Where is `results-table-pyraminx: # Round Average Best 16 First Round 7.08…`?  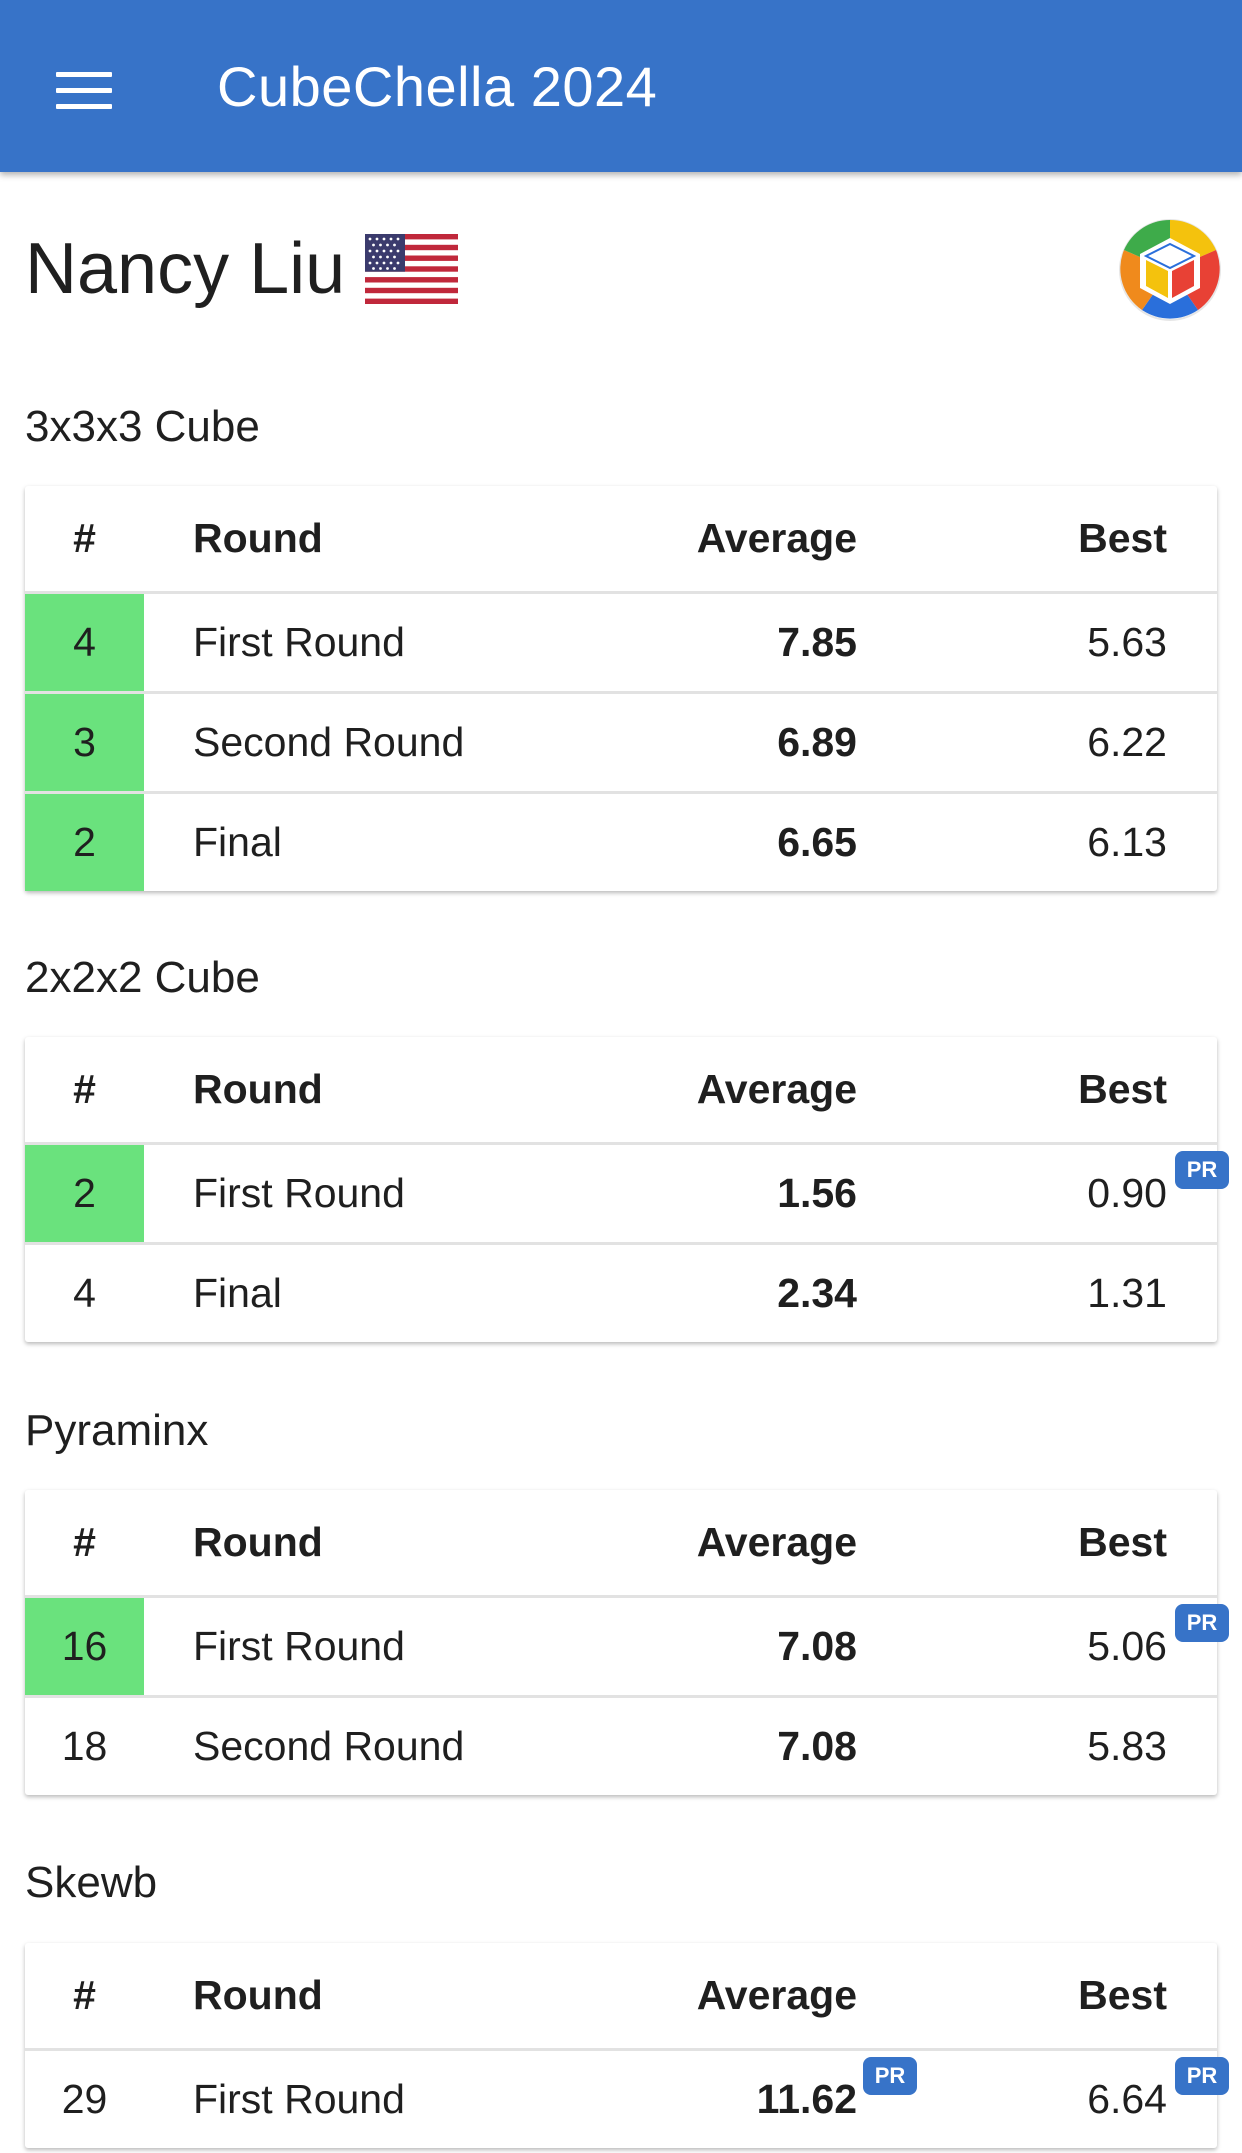 results-table-pyraminx: # Round Average Best 16 First Round 7.08… is located at coordinates (627, 1642).